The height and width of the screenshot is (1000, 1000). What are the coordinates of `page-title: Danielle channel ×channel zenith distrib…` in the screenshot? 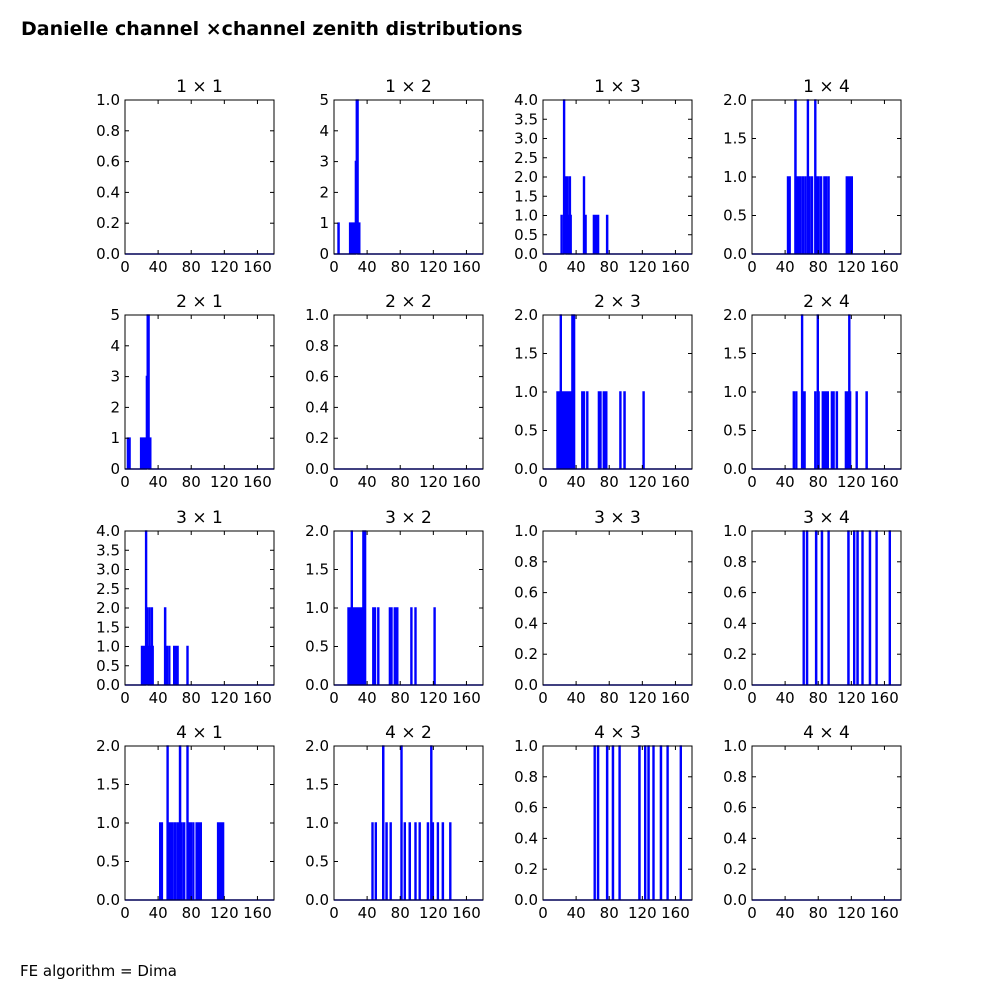 It's located at (272, 29).